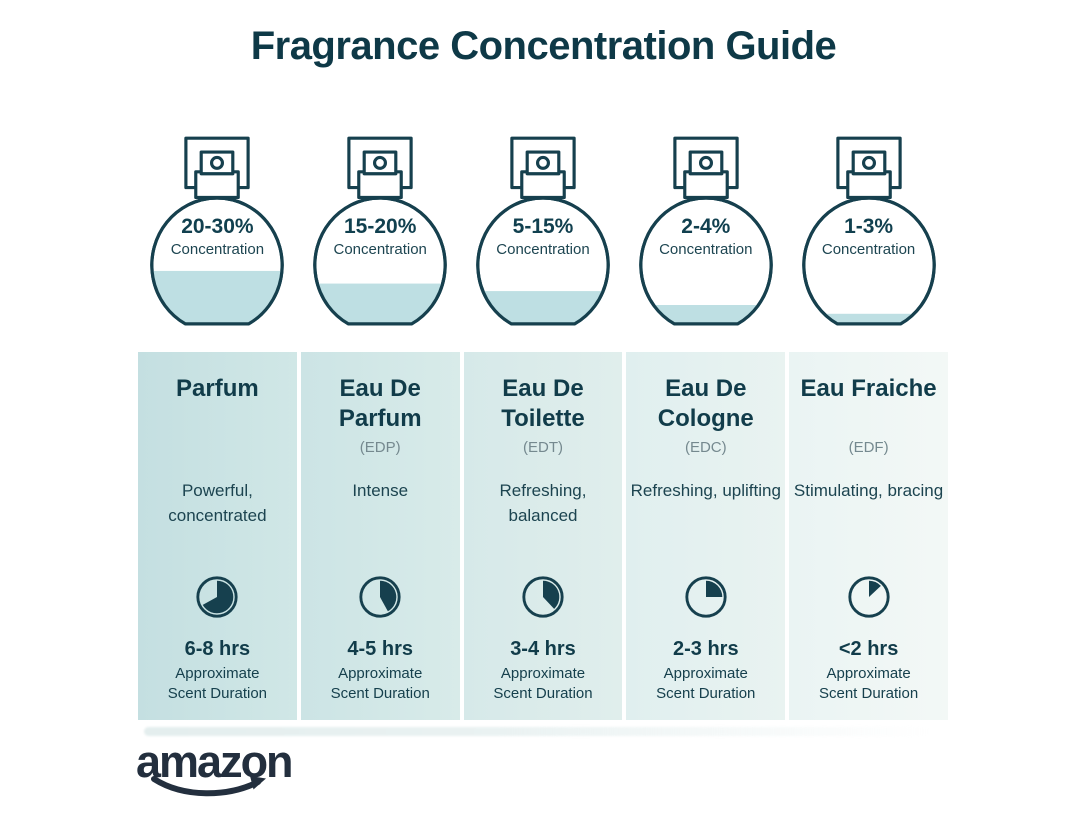 The height and width of the screenshot is (829, 1087). Describe the element at coordinates (868, 490) in the screenshot. I see `fragrance-description: Stimulating, bracing` at that location.